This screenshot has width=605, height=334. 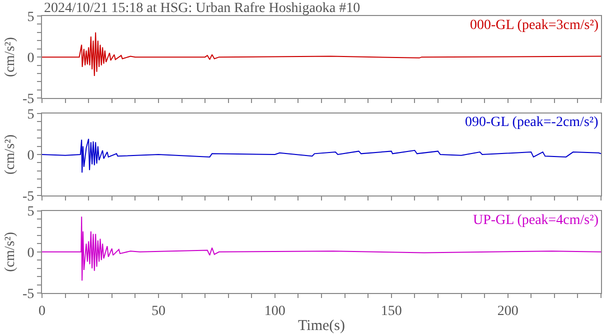 I want to click on chart-title: 2024/10/21 15:18 at HSG: Urban Rafre Hoshigaoka #10, so click(x=202, y=8).